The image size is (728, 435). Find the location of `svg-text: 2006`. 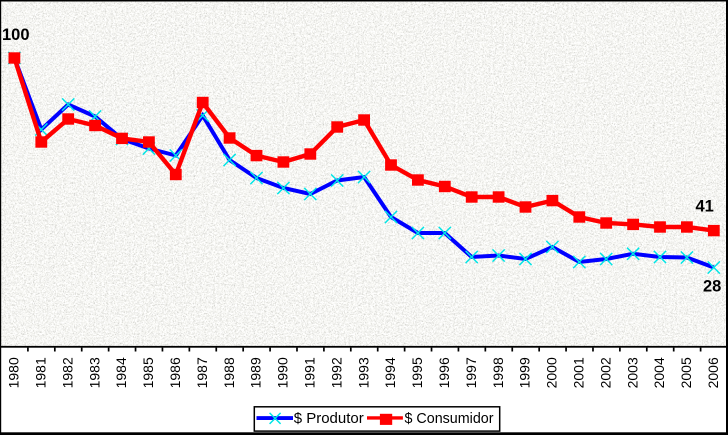

svg-text: 2006 is located at coordinates (713, 372).